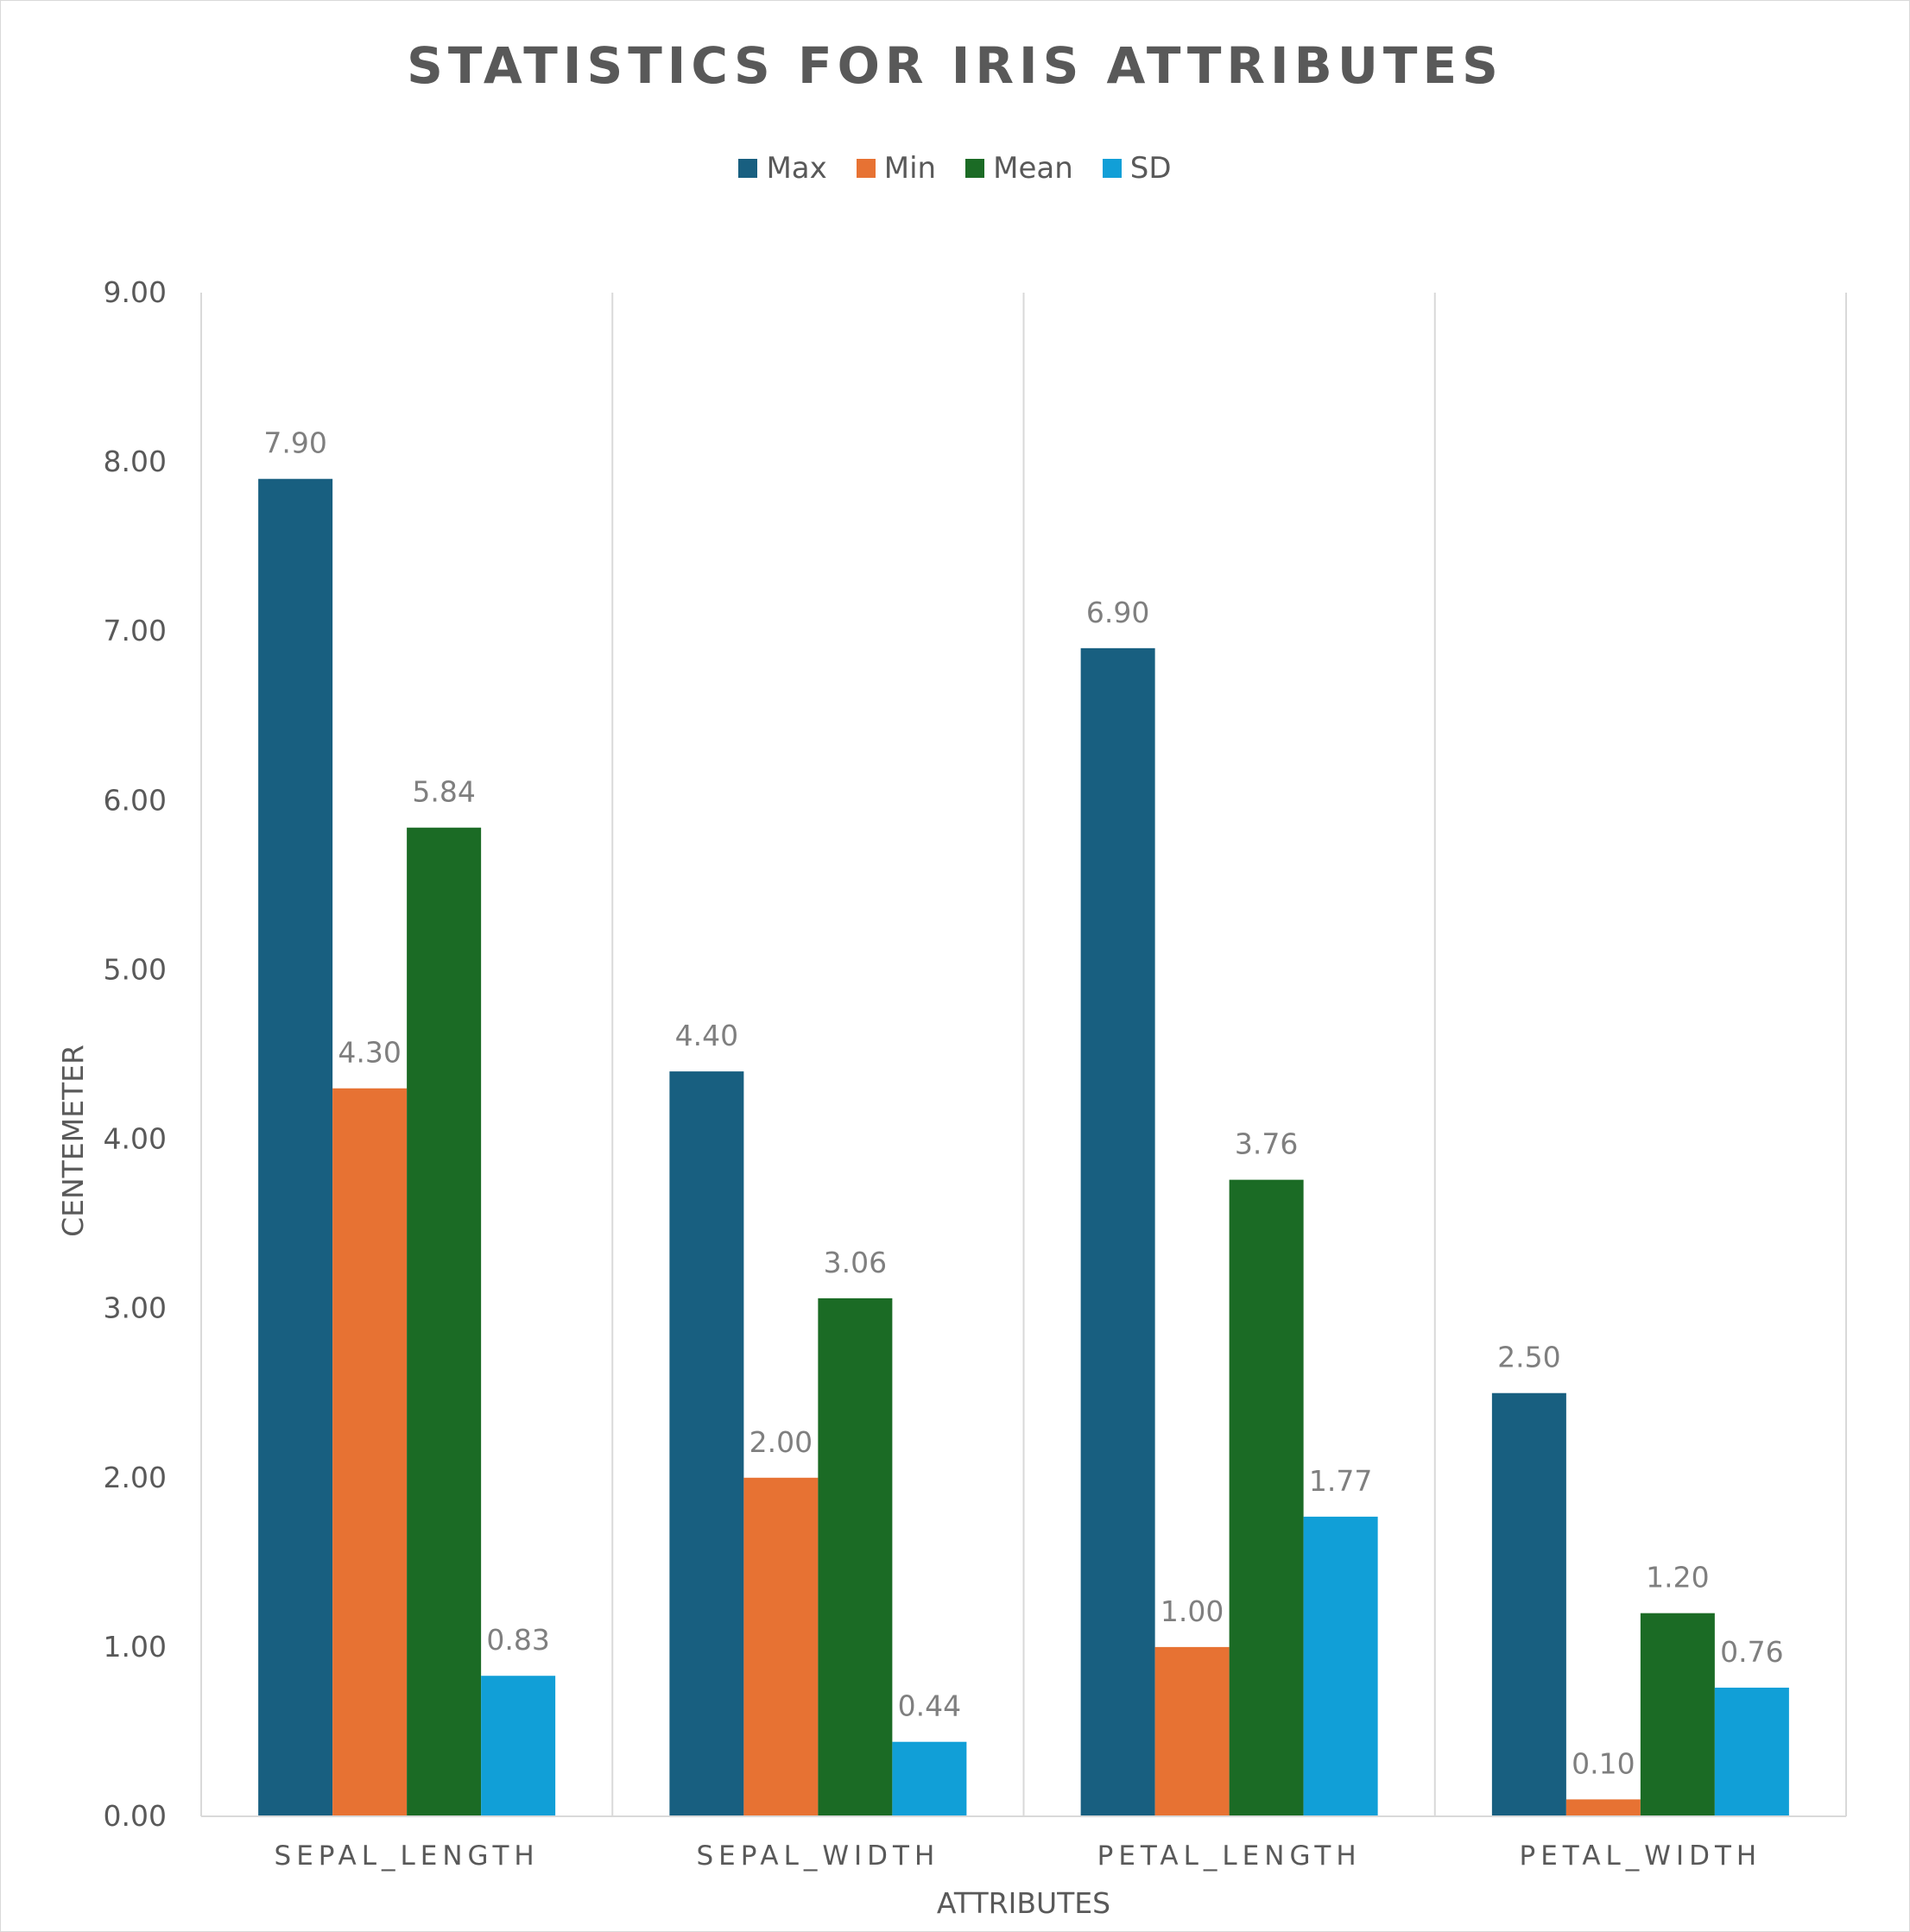 The width and height of the screenshot is (1910, 1932). Describe the element at coordinates (910, 168) in the screenshot. I see `legend-label-min: Min` at that location.